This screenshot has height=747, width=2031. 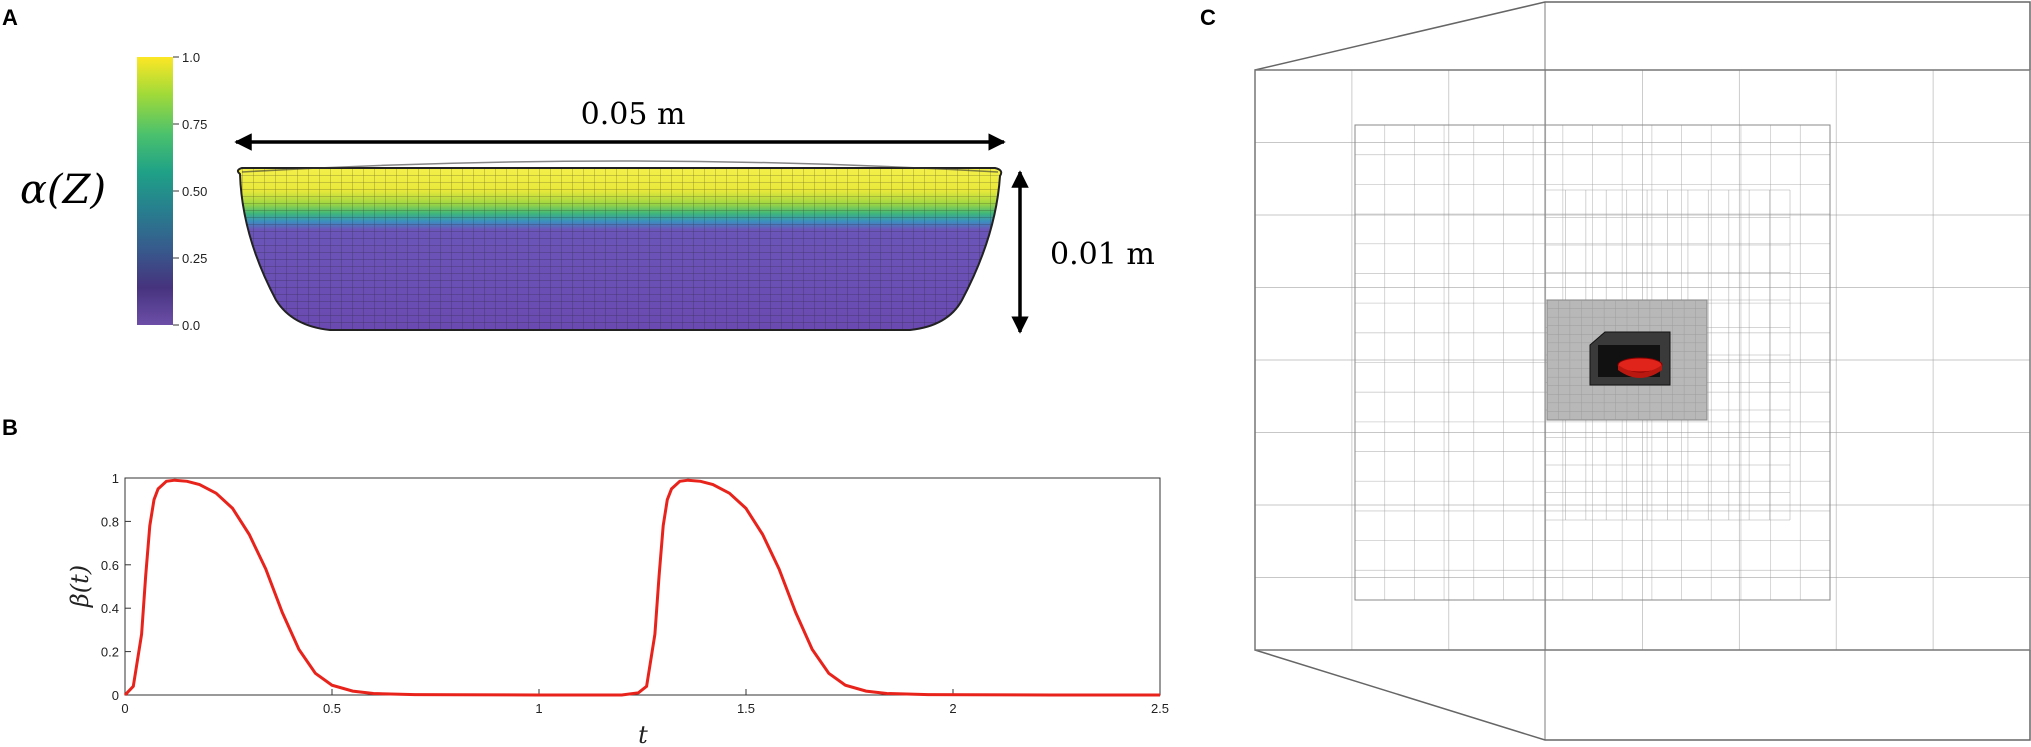 I want to click on lens-mesh, so click(x=619, y=245).